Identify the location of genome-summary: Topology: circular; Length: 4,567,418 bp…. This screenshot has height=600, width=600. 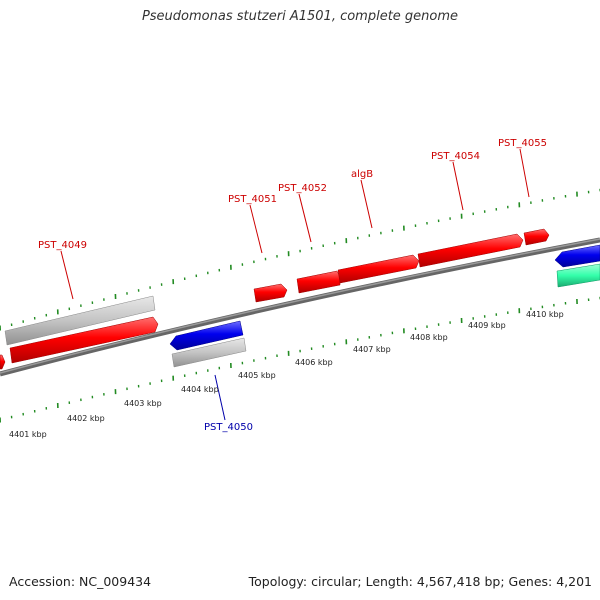
(420, 581).